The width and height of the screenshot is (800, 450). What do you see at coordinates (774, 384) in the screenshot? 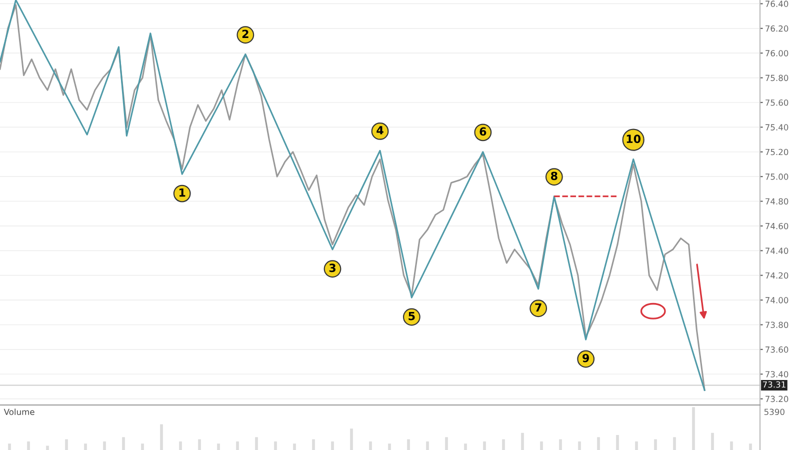
I see `ref-line-label: 73.31` at bounding box center [774, 384].